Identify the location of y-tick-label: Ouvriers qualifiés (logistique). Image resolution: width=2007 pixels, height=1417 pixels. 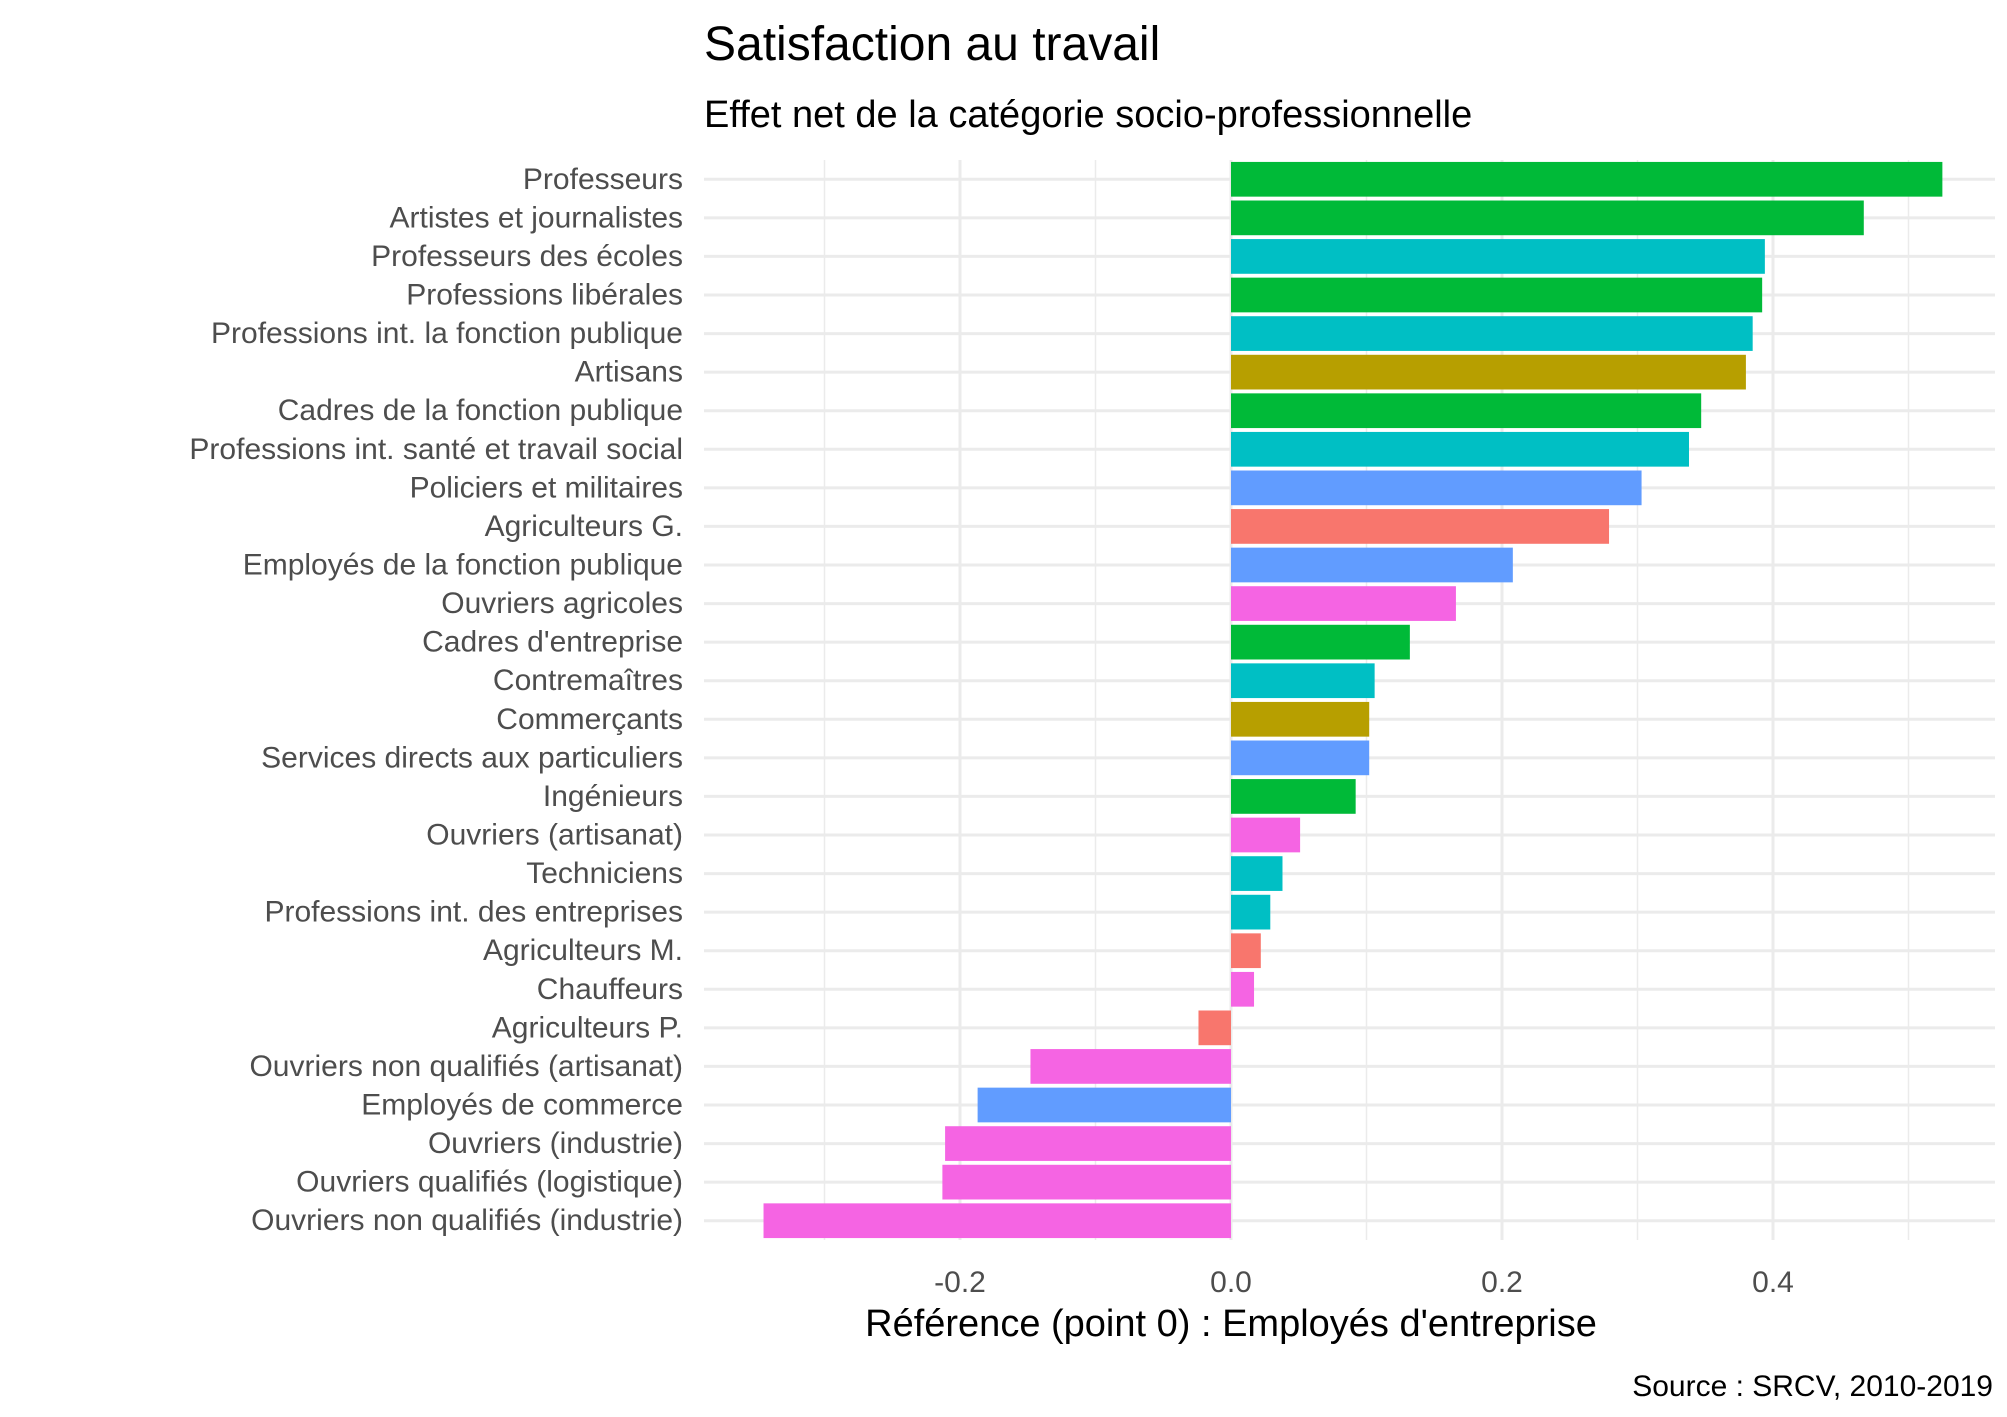
(489, 1182).